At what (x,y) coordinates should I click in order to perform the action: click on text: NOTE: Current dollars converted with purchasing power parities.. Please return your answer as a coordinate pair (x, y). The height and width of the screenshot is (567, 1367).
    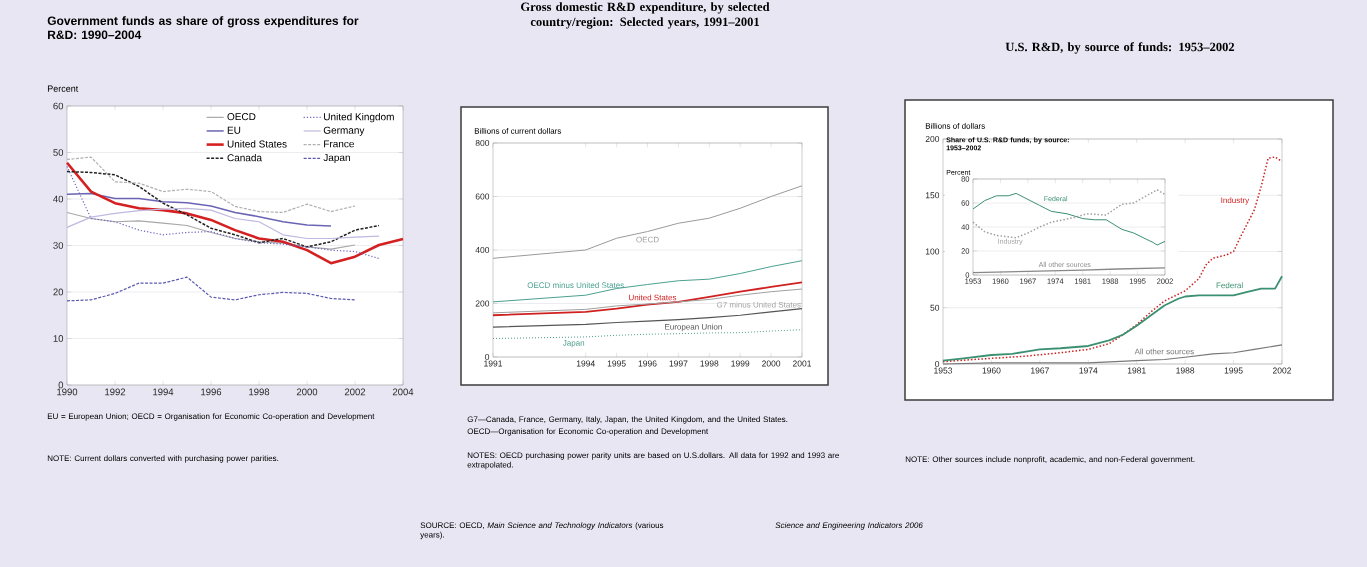
    Looking at the image, I should click on (163, 459).